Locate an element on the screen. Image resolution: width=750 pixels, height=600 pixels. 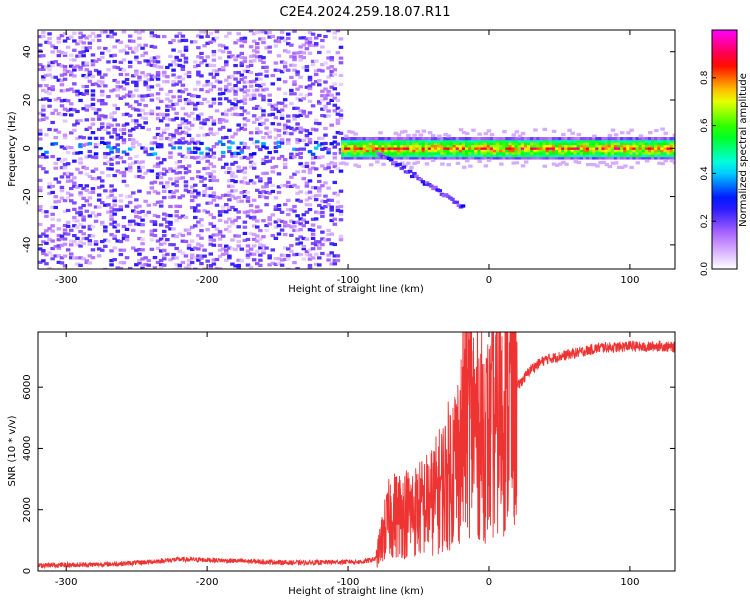
x-tick-label: 100 is located at coordinates (629, 280).